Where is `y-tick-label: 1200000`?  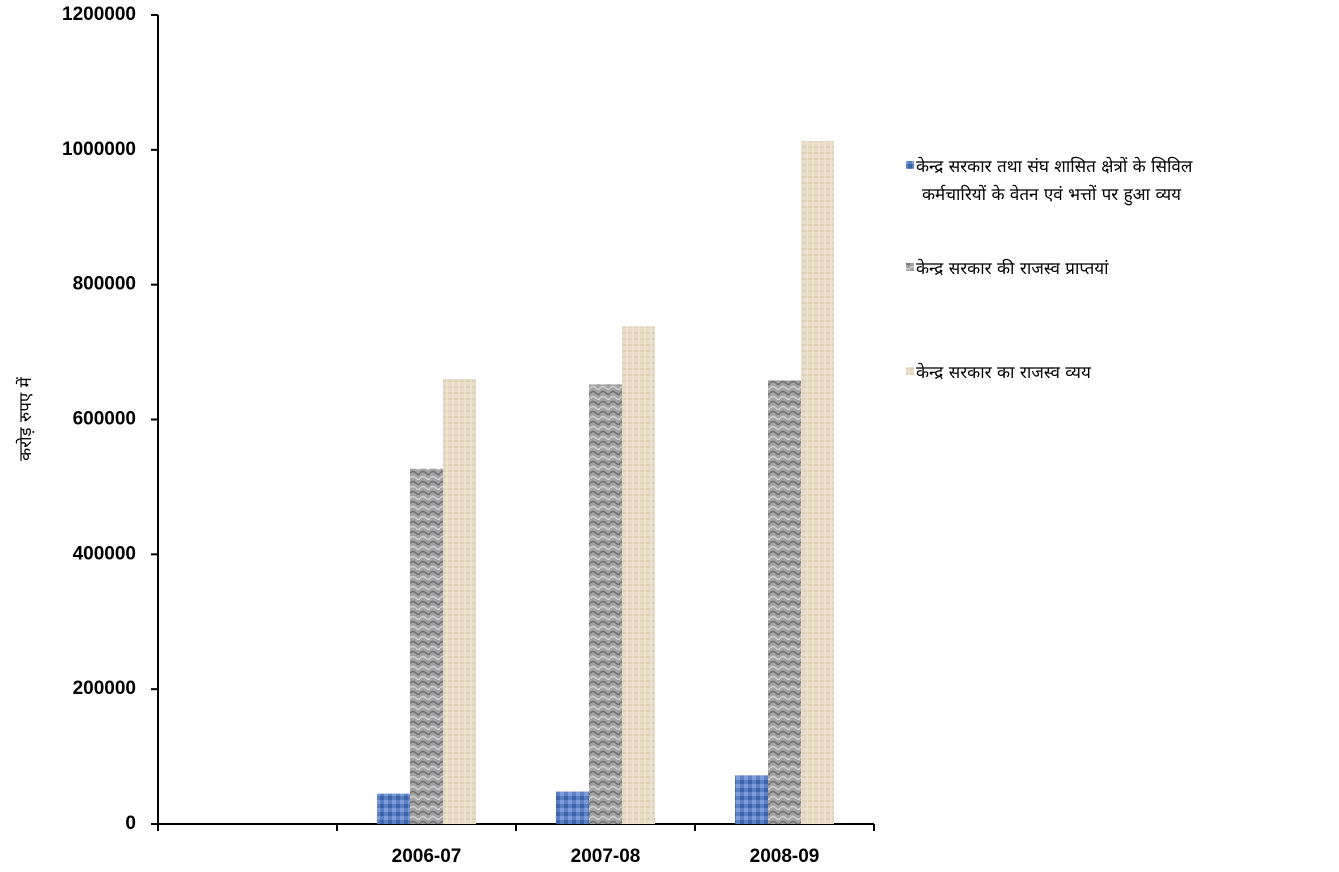 y-tick-label: 1200000 is located at coordinates (99, 14).